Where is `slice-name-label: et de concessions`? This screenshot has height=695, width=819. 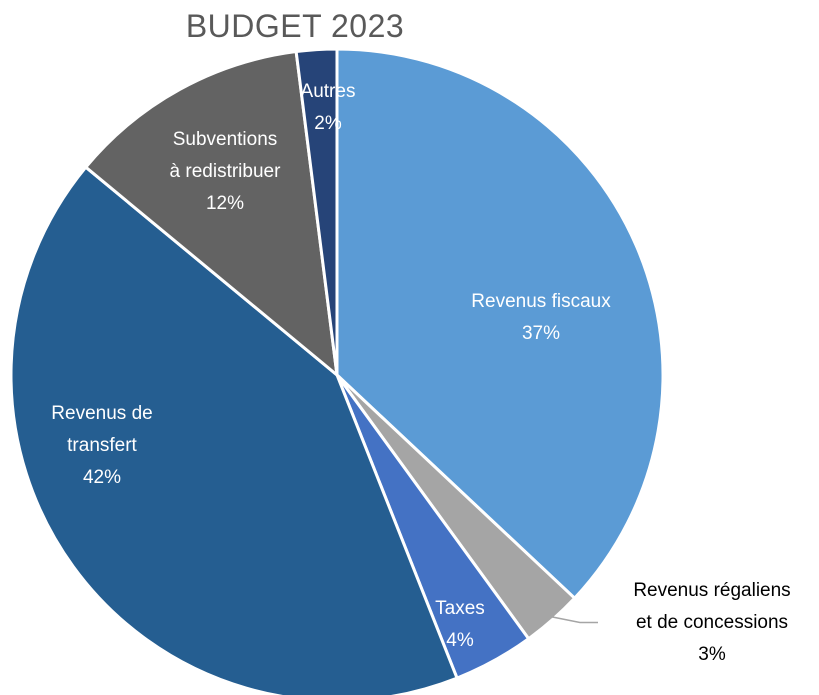 slice-name-label: et de concessions is located at coordinates (712, 622).